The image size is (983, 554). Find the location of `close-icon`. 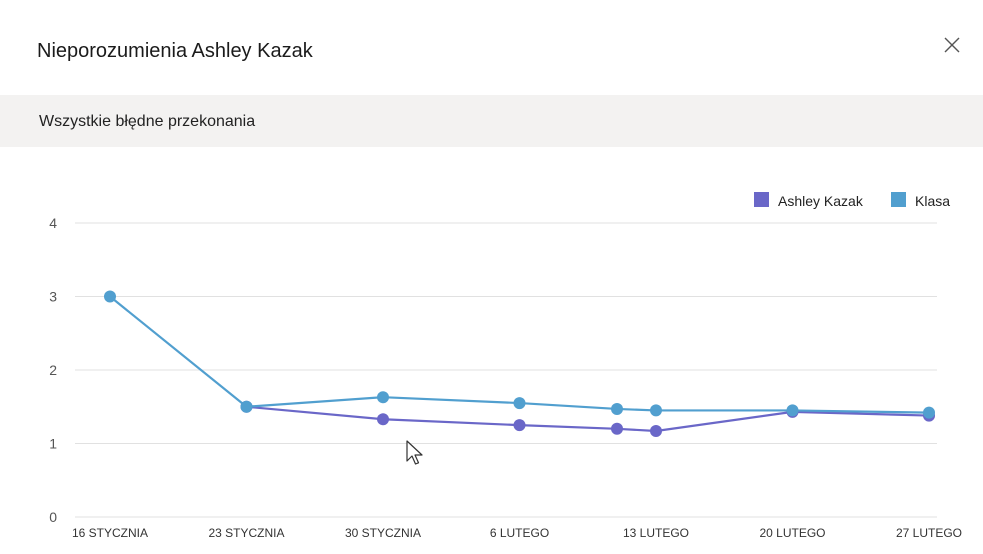

close-icon is located at coordinates (952, 45).